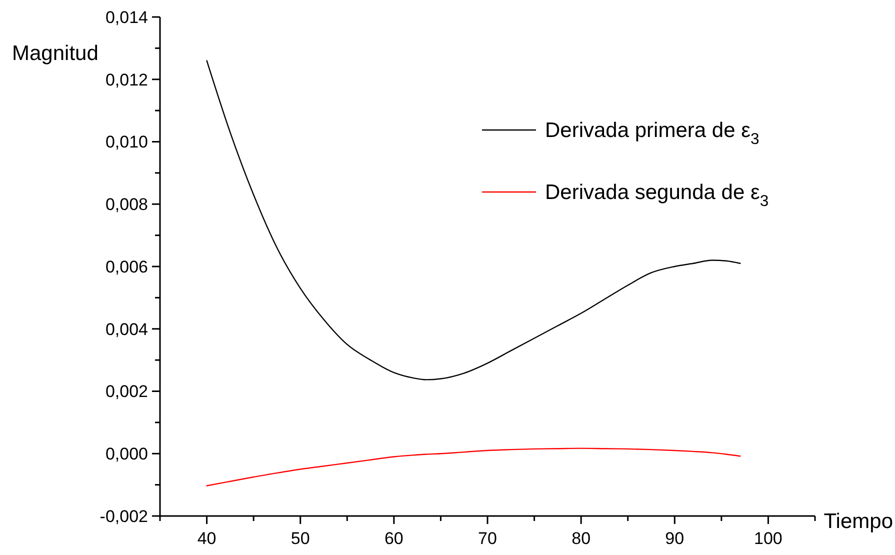 The width and height of the screenshot is (895, 555). I want to click on y-tick-label: 0,014, so click(126, 17).